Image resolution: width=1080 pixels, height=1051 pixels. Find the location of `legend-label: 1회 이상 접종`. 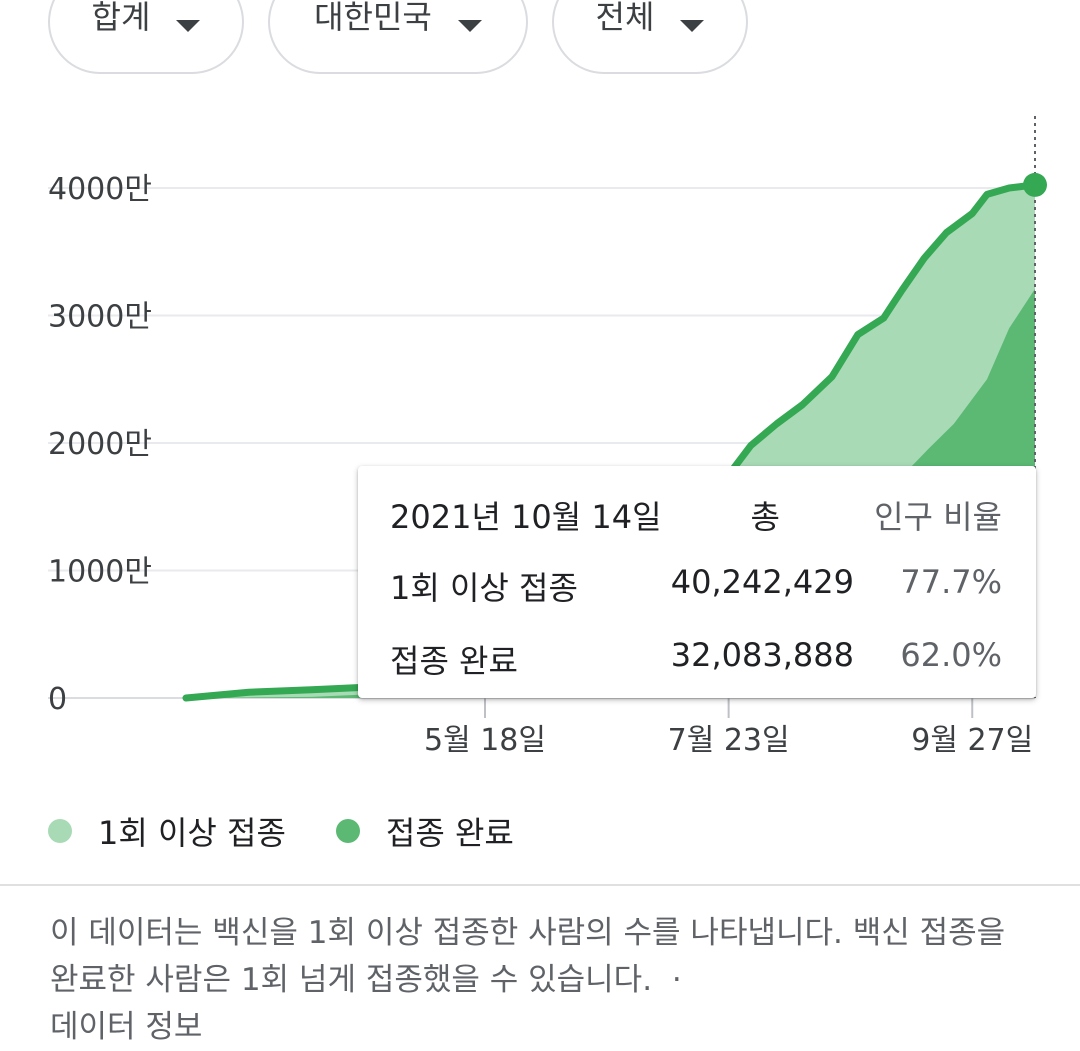

legend-label: 1회 이상 접종 is located at coordinates (192, 833).